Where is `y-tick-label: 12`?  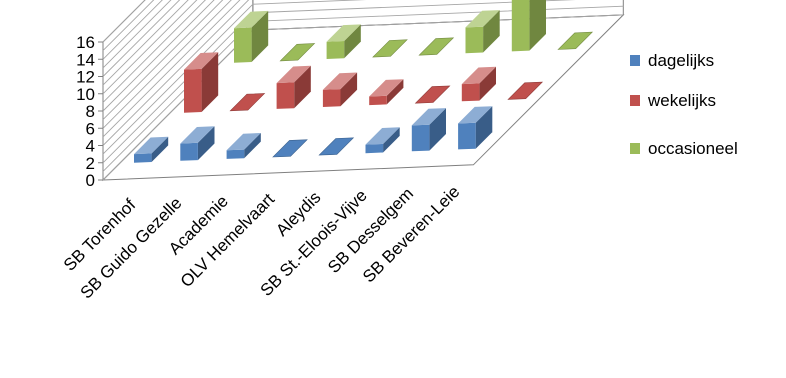
y-tick-label: 12 is located at coordinates (85, 77).